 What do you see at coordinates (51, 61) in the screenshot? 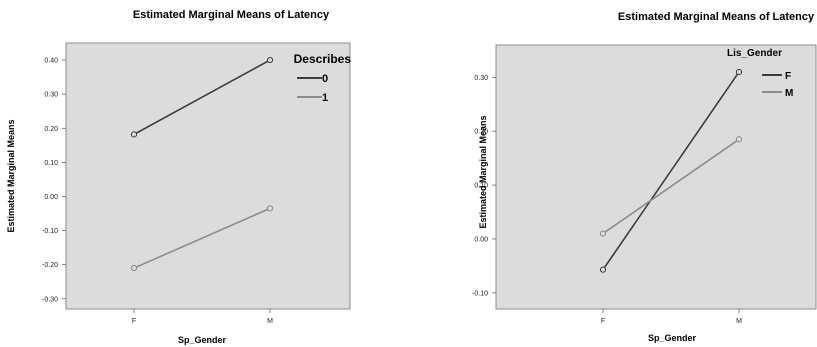
I see `y-tick-label: 0.40` at bounding box center [51, 61].